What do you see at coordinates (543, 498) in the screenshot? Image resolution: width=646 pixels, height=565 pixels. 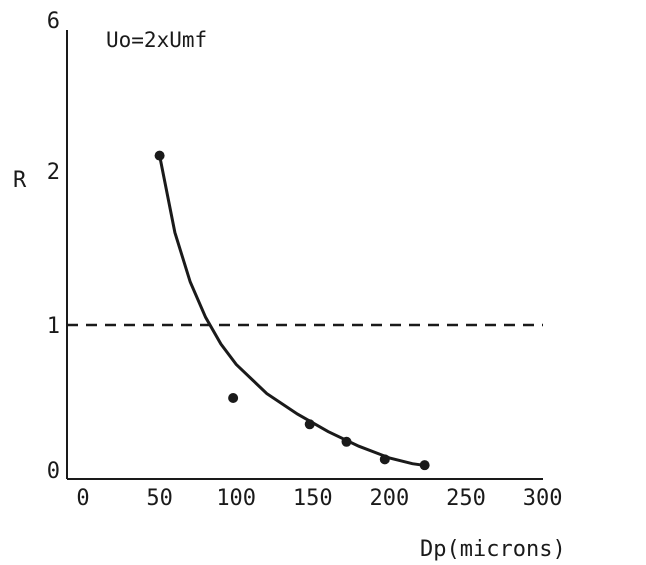 I see `x-tick-label: 300` at bounding box center [543, 498].